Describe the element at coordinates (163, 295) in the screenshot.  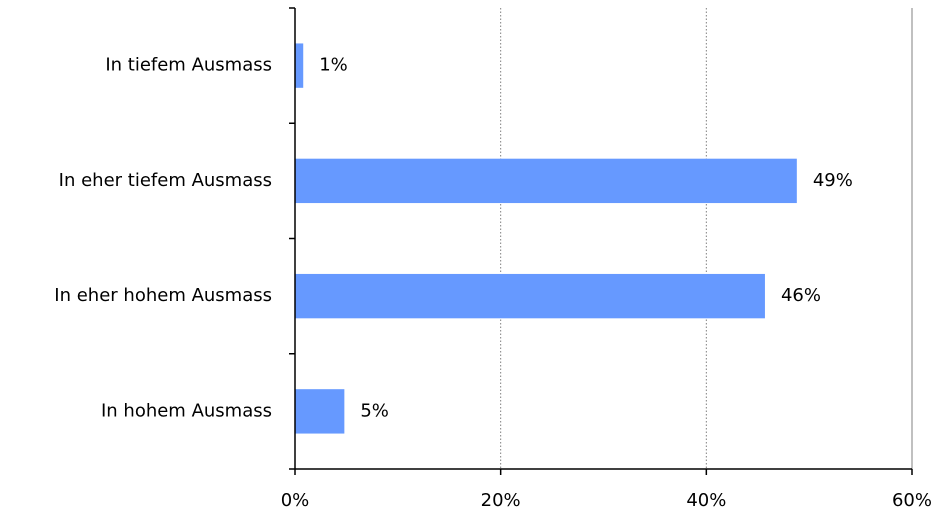
I see `category-label: In eher hohem Ausmass` at that location.